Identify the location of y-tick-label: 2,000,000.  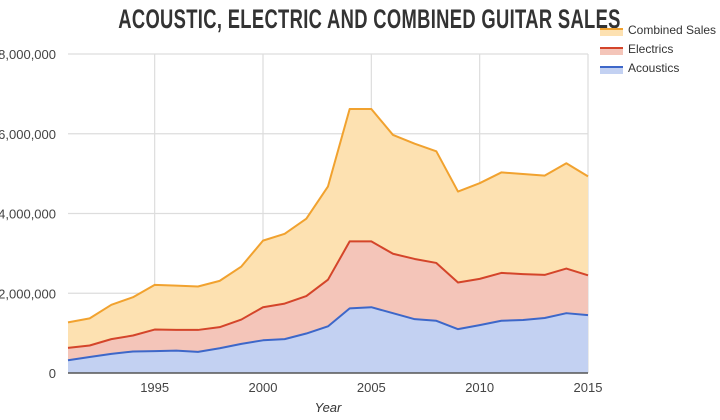
(28, 293).